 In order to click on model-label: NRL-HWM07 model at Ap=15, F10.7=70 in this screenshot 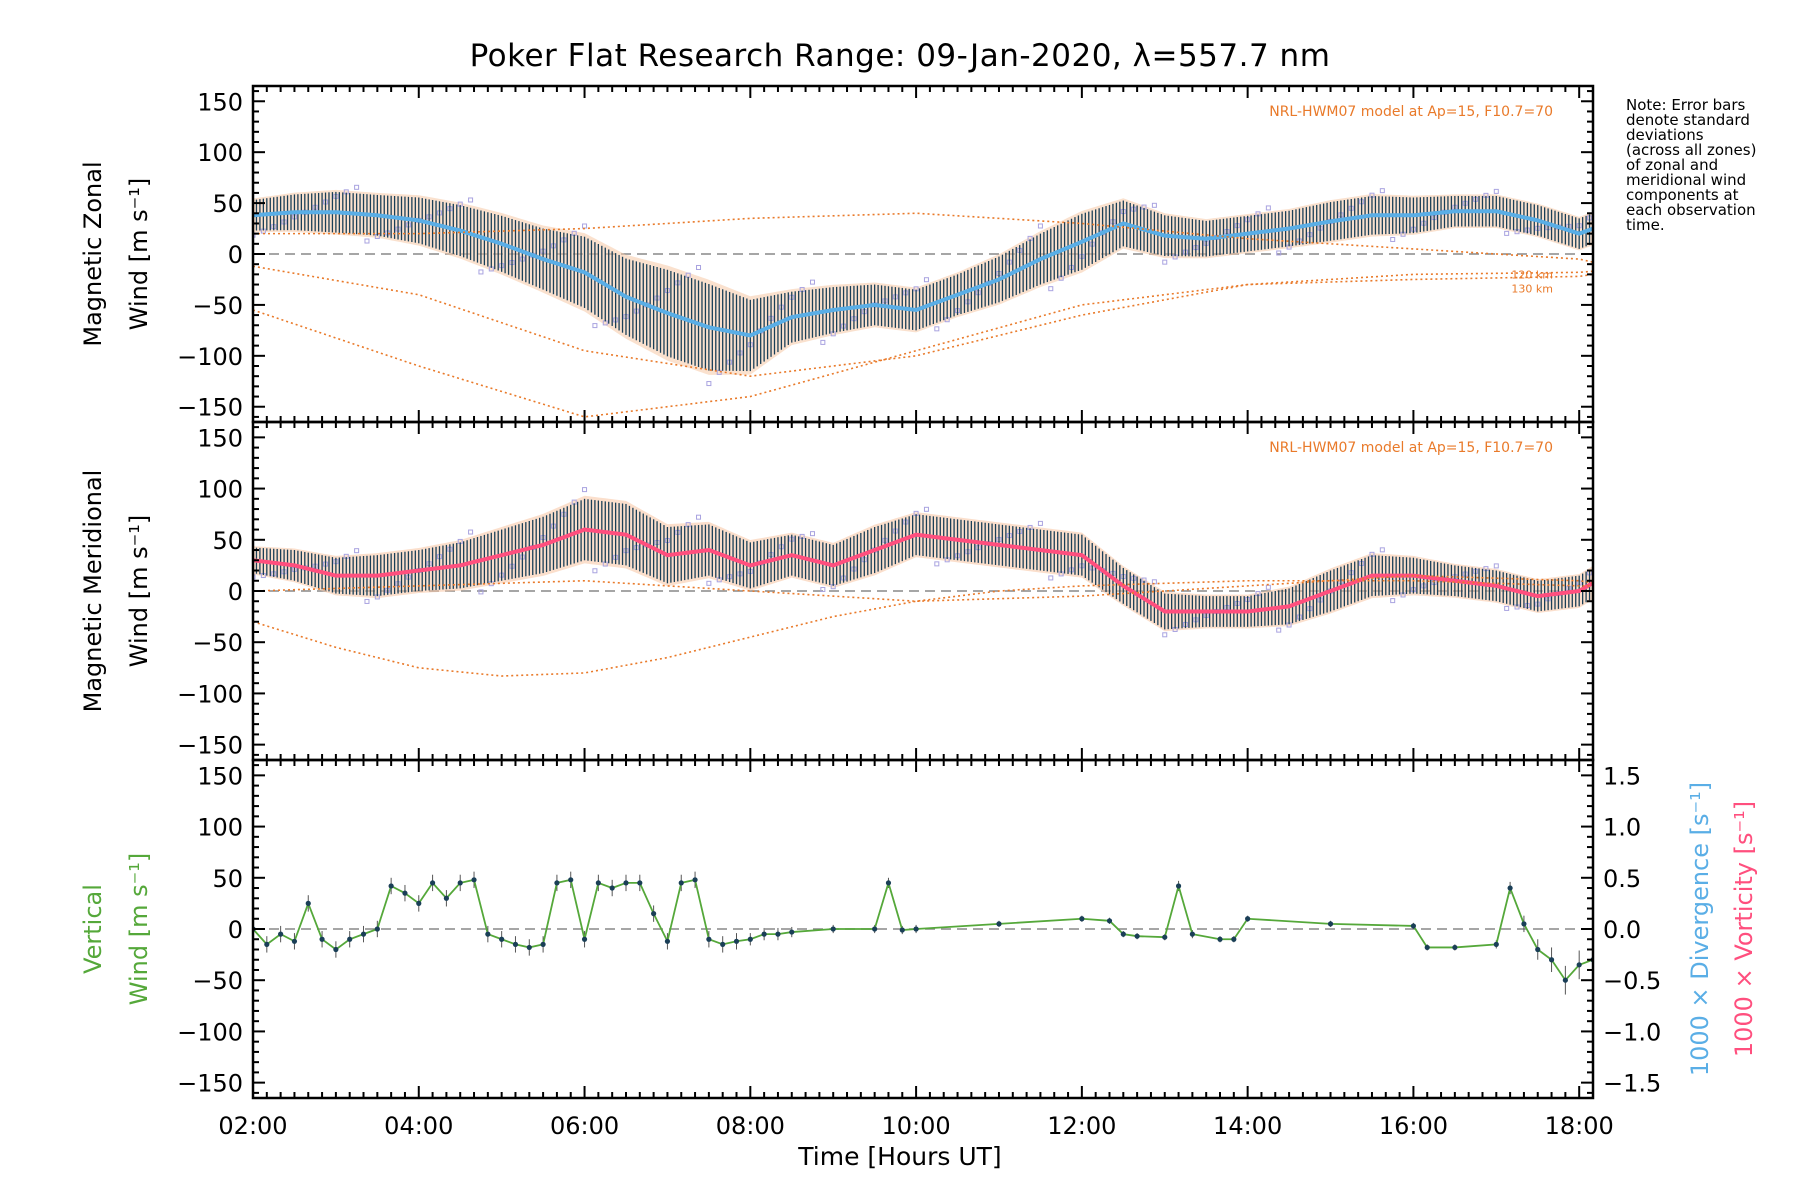, I will do `click(1411, 448)`.